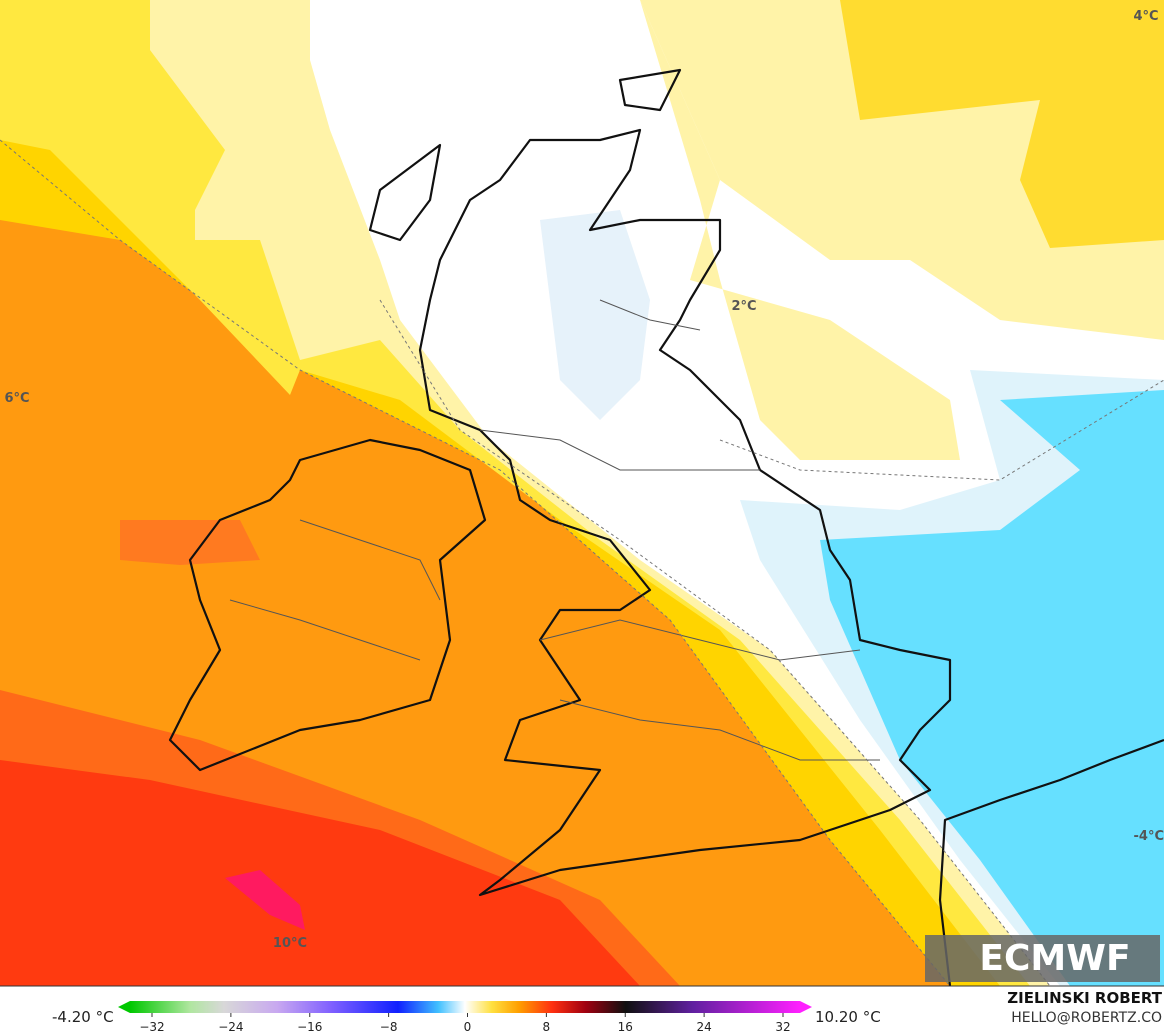 This screenshot has width=1164, height=1035. What do you see at coordinates (265, 900) in the screenshot?
I see `field-pink` at bounding box center [265, 900].